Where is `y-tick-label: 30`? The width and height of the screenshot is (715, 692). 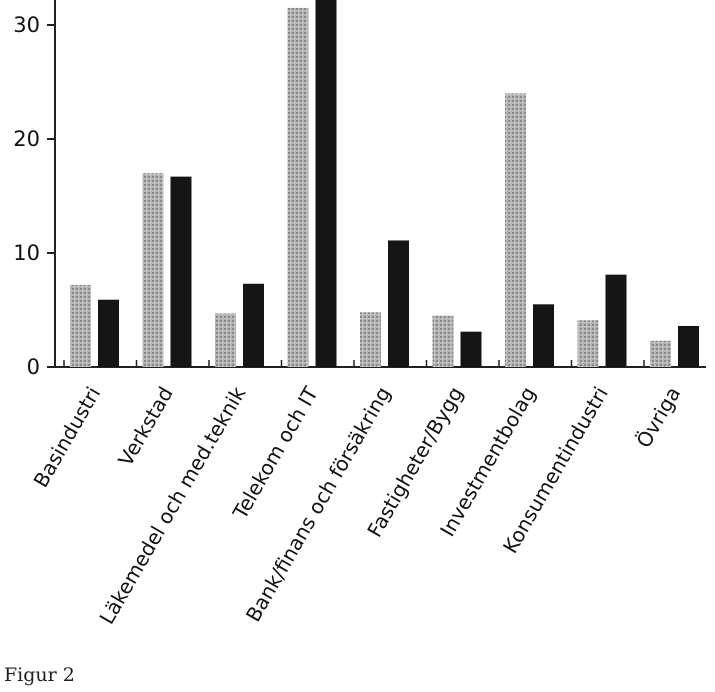 y-tick-label: 30 is located at coordinates (26, 25).